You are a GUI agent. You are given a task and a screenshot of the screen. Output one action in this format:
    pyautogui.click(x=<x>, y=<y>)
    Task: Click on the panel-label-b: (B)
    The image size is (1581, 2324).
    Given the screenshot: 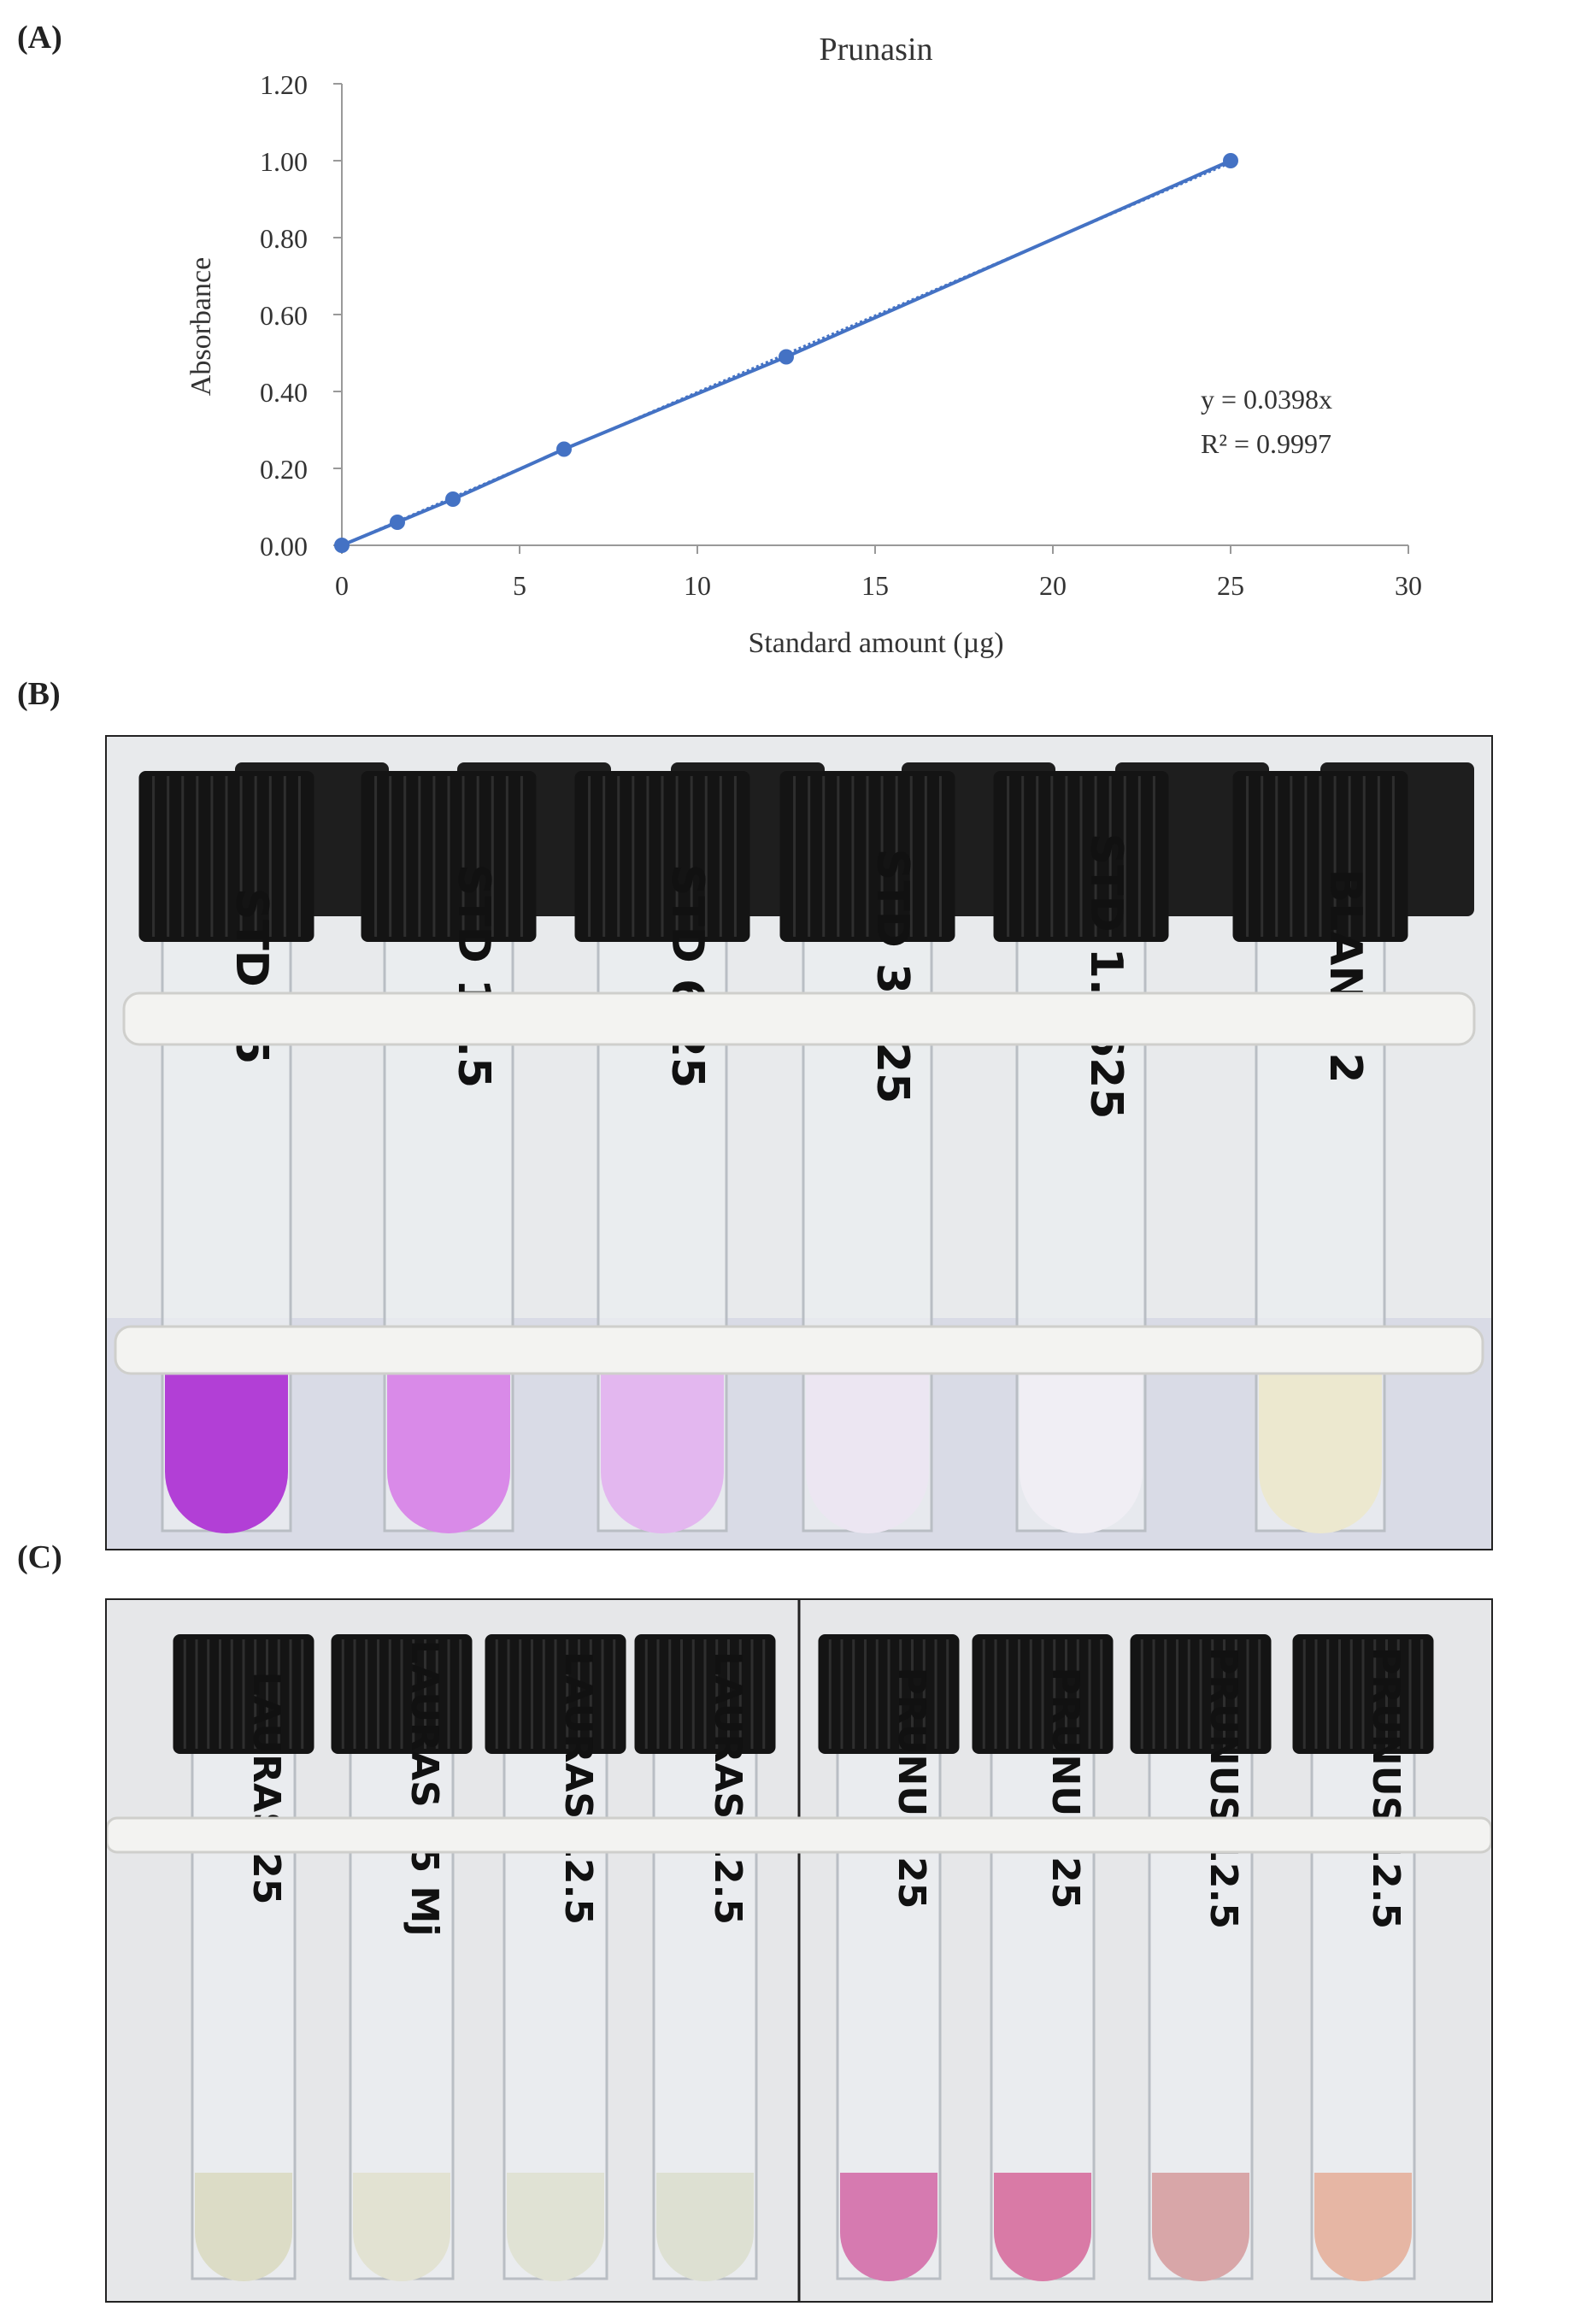 What is the action you would take?
    pyautogui.click(x=39, y=694)
    